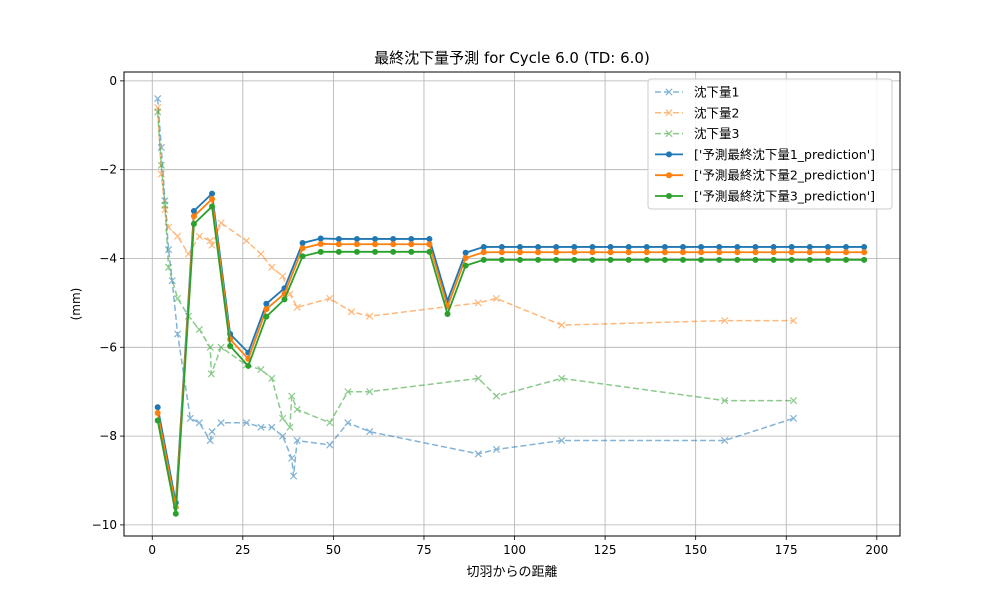  I want to click on y-tick-label: −8, so click(108, 436).